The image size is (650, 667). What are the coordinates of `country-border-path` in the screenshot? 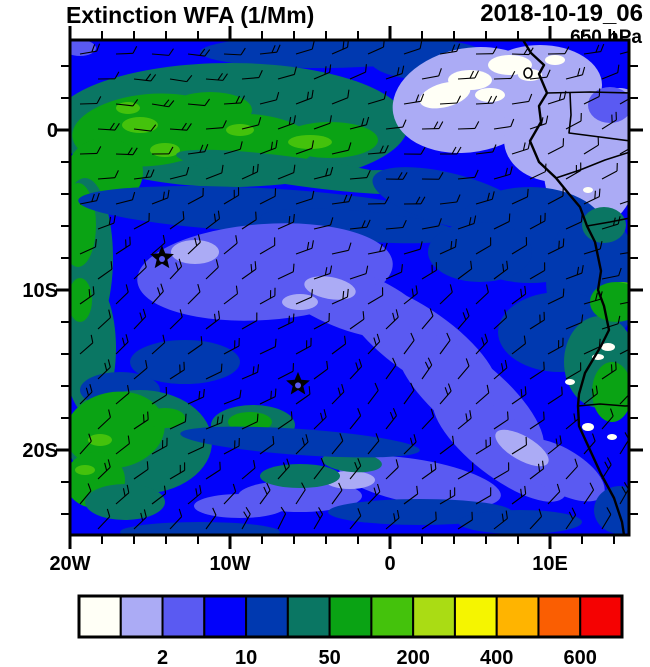 It's located at (603, 405).